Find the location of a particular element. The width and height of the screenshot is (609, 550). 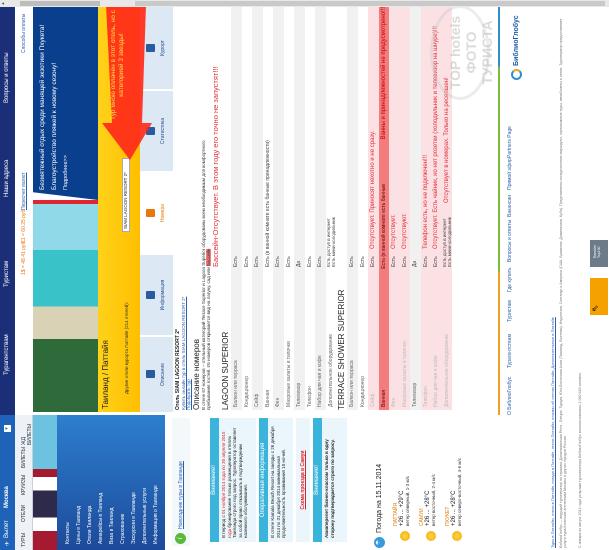

new-year-promo: i Новогодние туры в Таиланде is located at coordinates (181, 482).